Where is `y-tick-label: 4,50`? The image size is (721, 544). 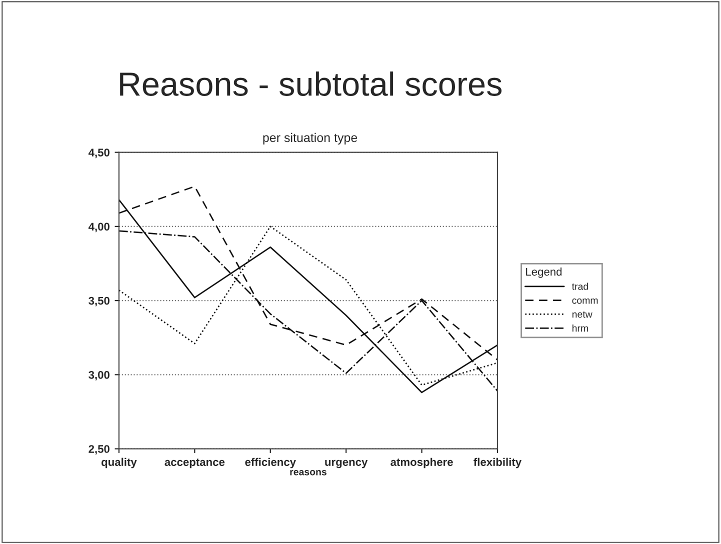
y-tick-label: 4,50 is located at coordinates (99, 153).